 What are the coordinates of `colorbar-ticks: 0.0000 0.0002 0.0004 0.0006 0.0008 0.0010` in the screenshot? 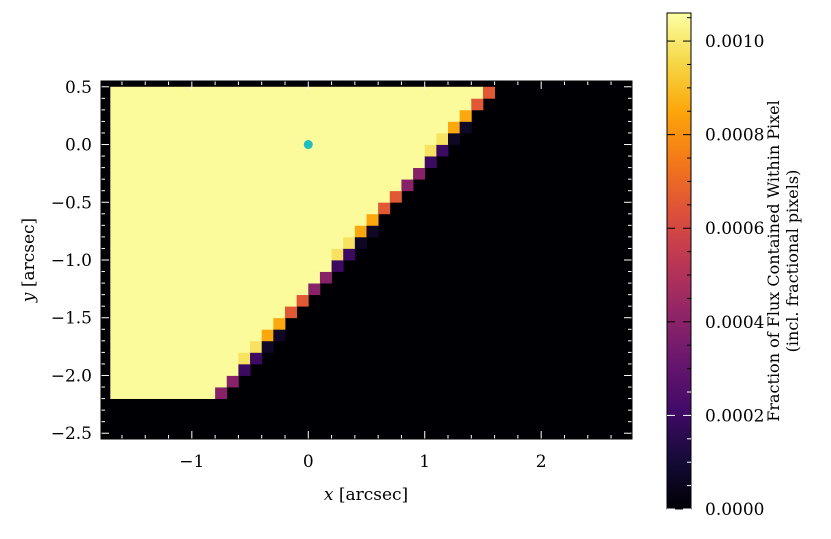 It's located at (715, 268).